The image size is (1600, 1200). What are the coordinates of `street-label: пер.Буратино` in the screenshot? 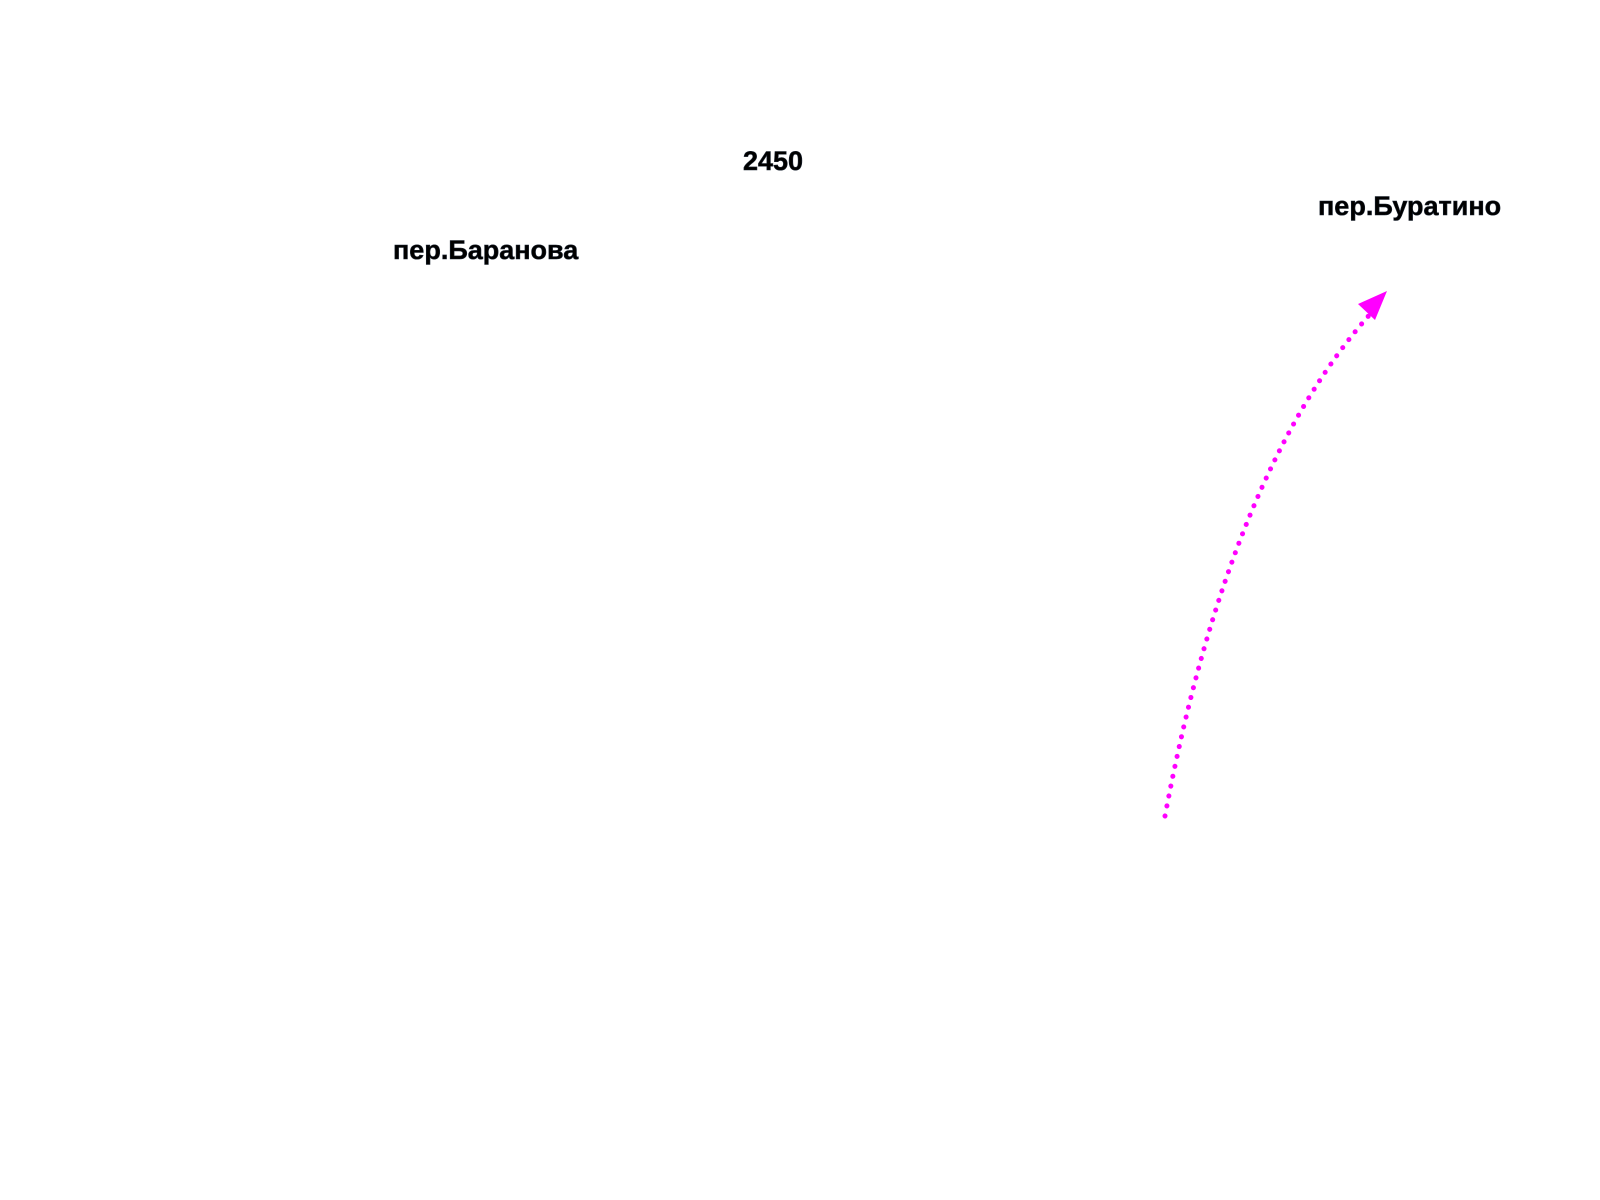 It's located at (1409, 206).